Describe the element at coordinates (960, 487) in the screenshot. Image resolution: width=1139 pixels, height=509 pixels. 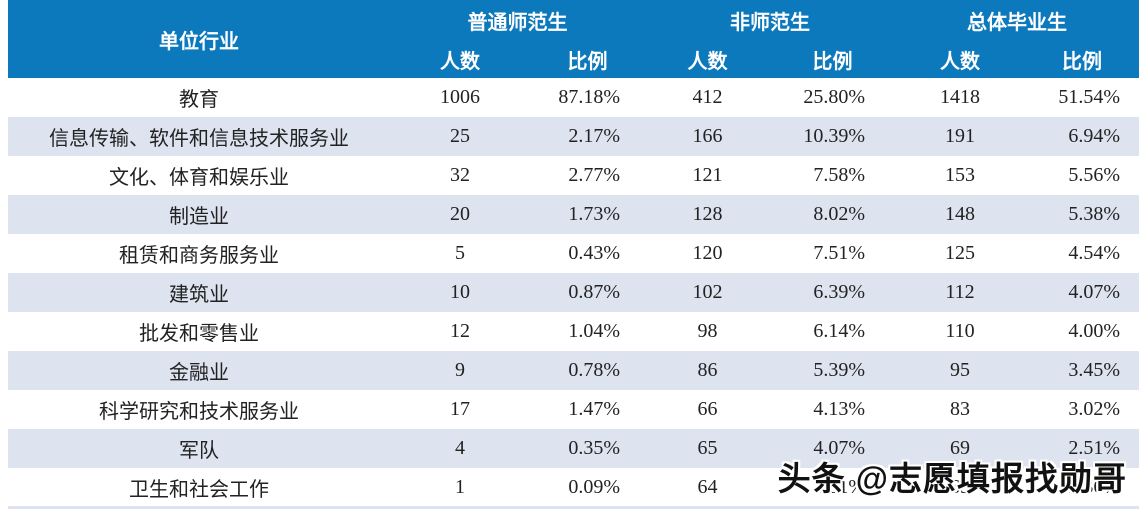
I see `total-count-cell: 65` at that location.